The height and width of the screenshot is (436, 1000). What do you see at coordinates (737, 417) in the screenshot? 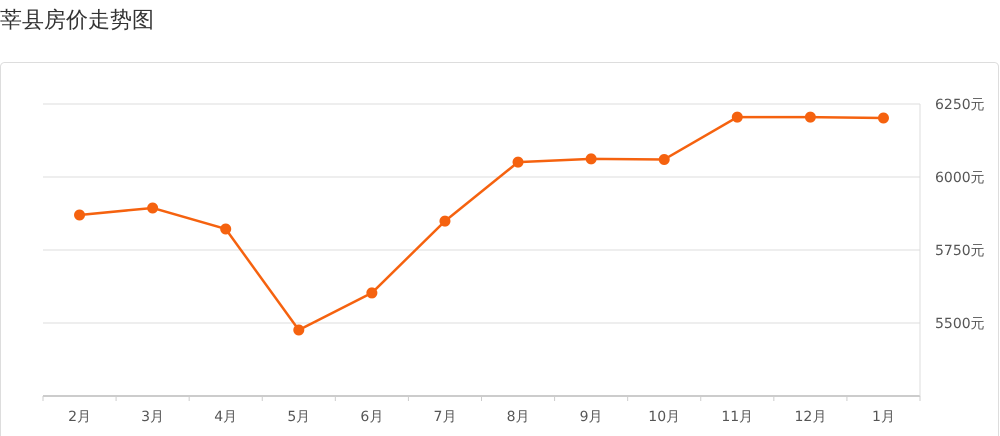
I see `x-tick-label: 11月` at bounding box center [737, 417].